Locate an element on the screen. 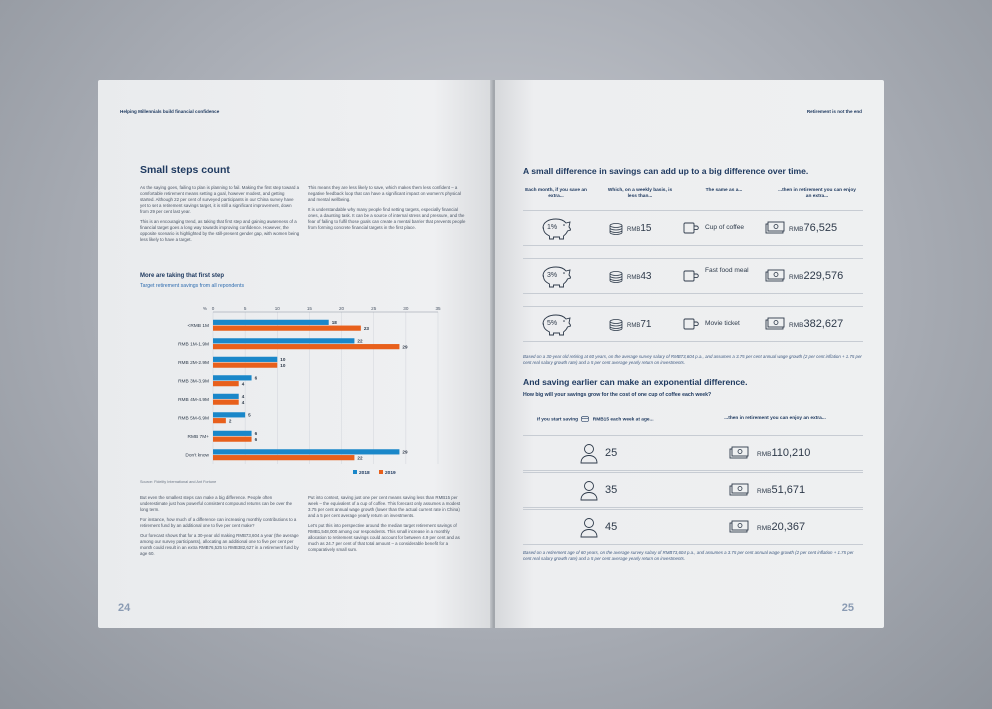 The image size is (992, 709). amount-value: 71 is located at coordinates (646, 324).